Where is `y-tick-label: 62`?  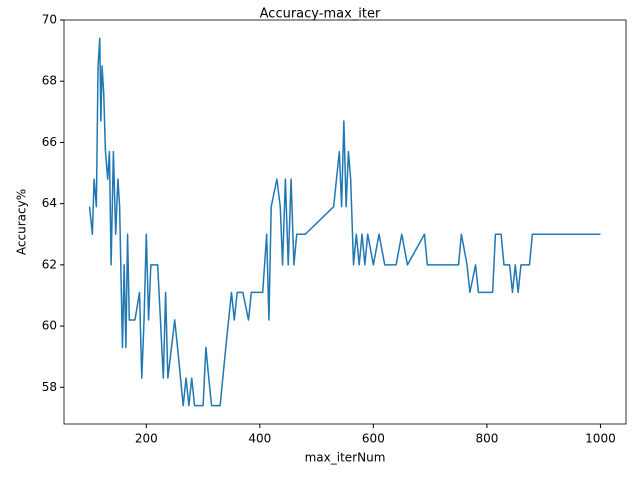
y-tick-label: 62 is located at coordinates (49, 264).